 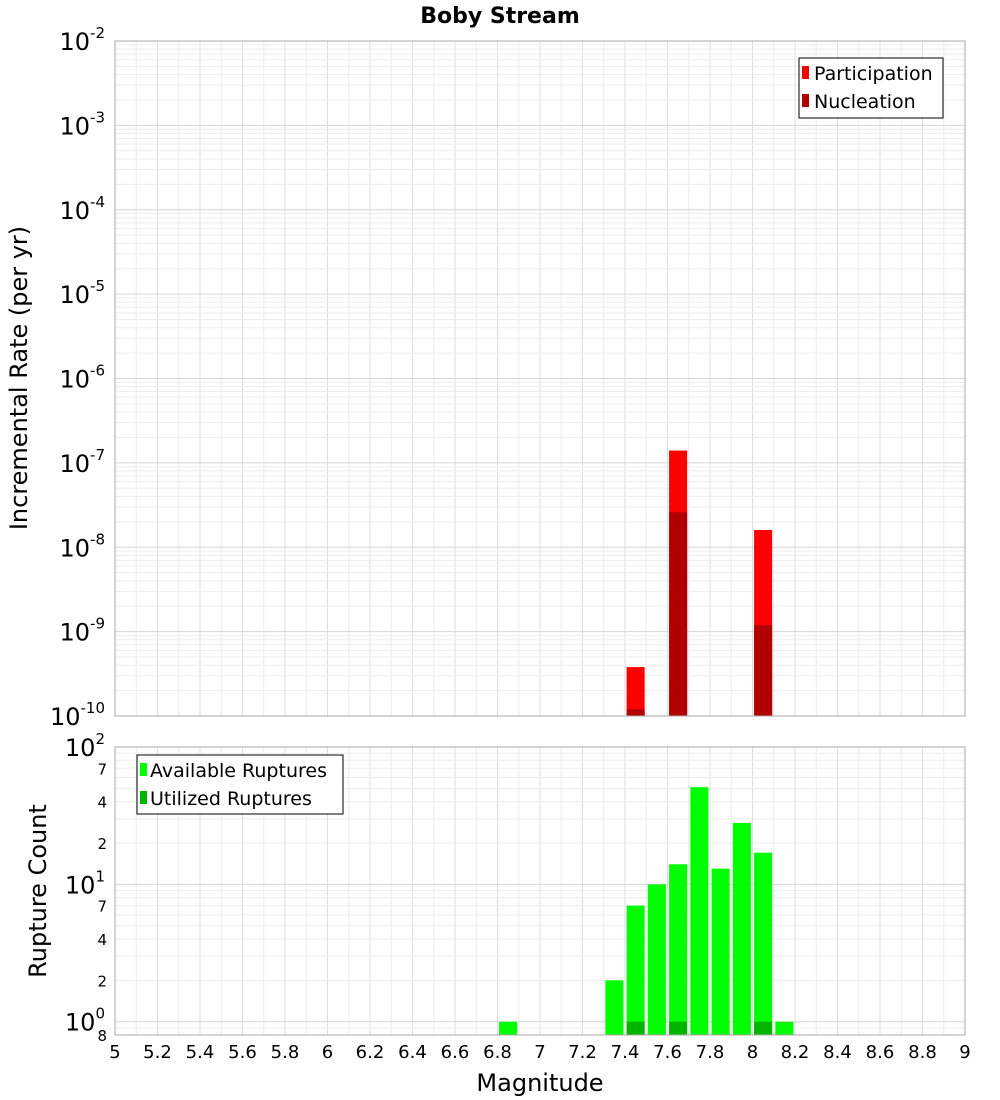 I want to click on magnitude-x-tick-label: 8.4, so click(x=837, y=1052).